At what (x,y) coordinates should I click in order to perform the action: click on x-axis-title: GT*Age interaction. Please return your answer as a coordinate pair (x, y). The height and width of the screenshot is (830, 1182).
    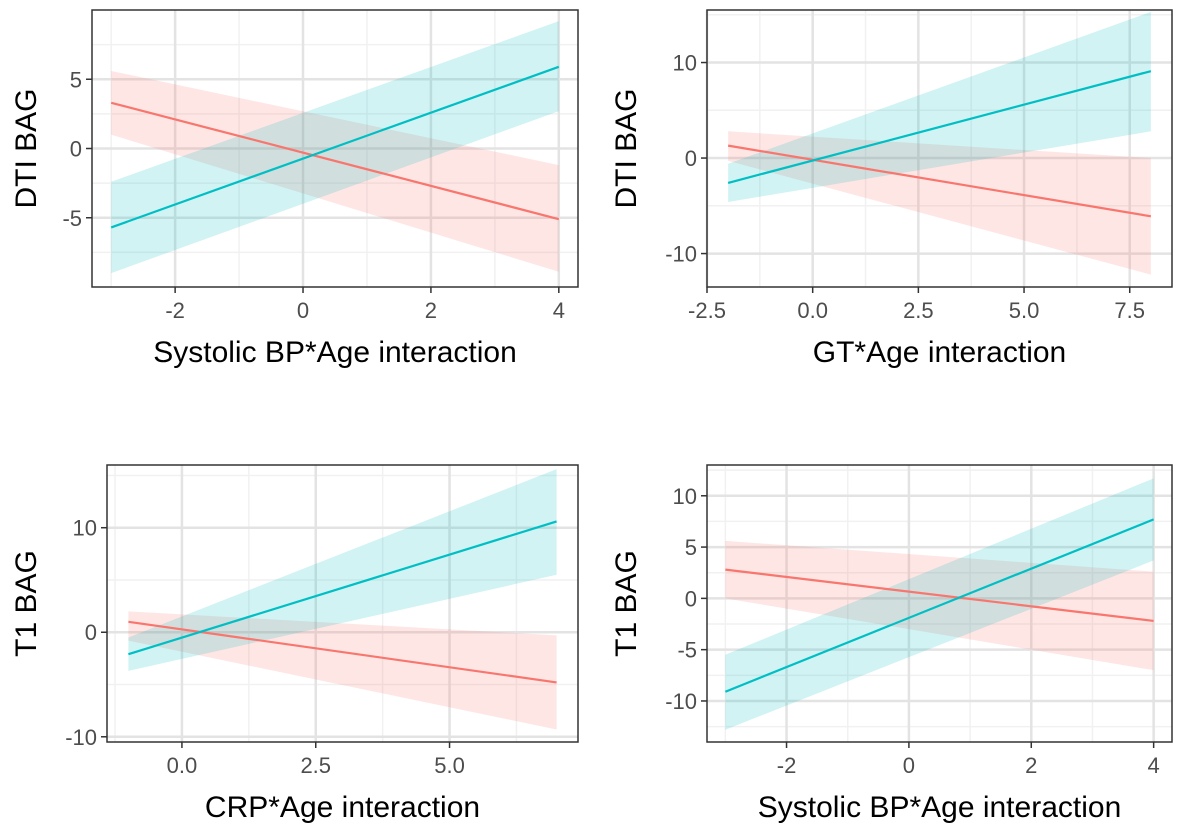
    Looking at the image, I should click on (939, 352).